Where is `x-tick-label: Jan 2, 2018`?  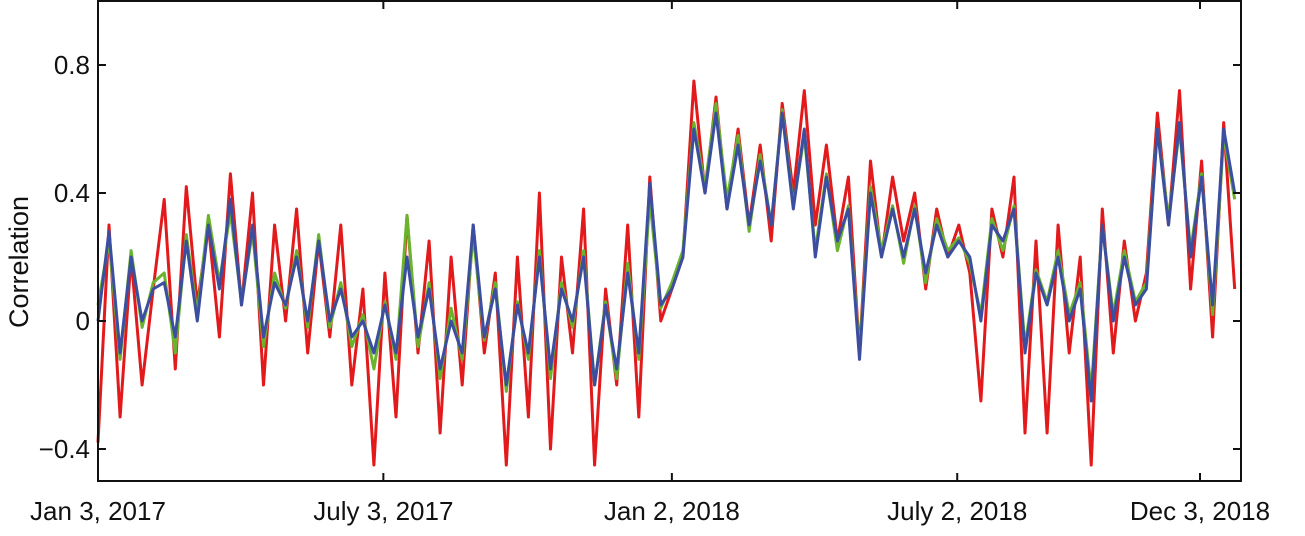 x-tick-label: Jan 2, 2018 is located at coordinates (672, 511).